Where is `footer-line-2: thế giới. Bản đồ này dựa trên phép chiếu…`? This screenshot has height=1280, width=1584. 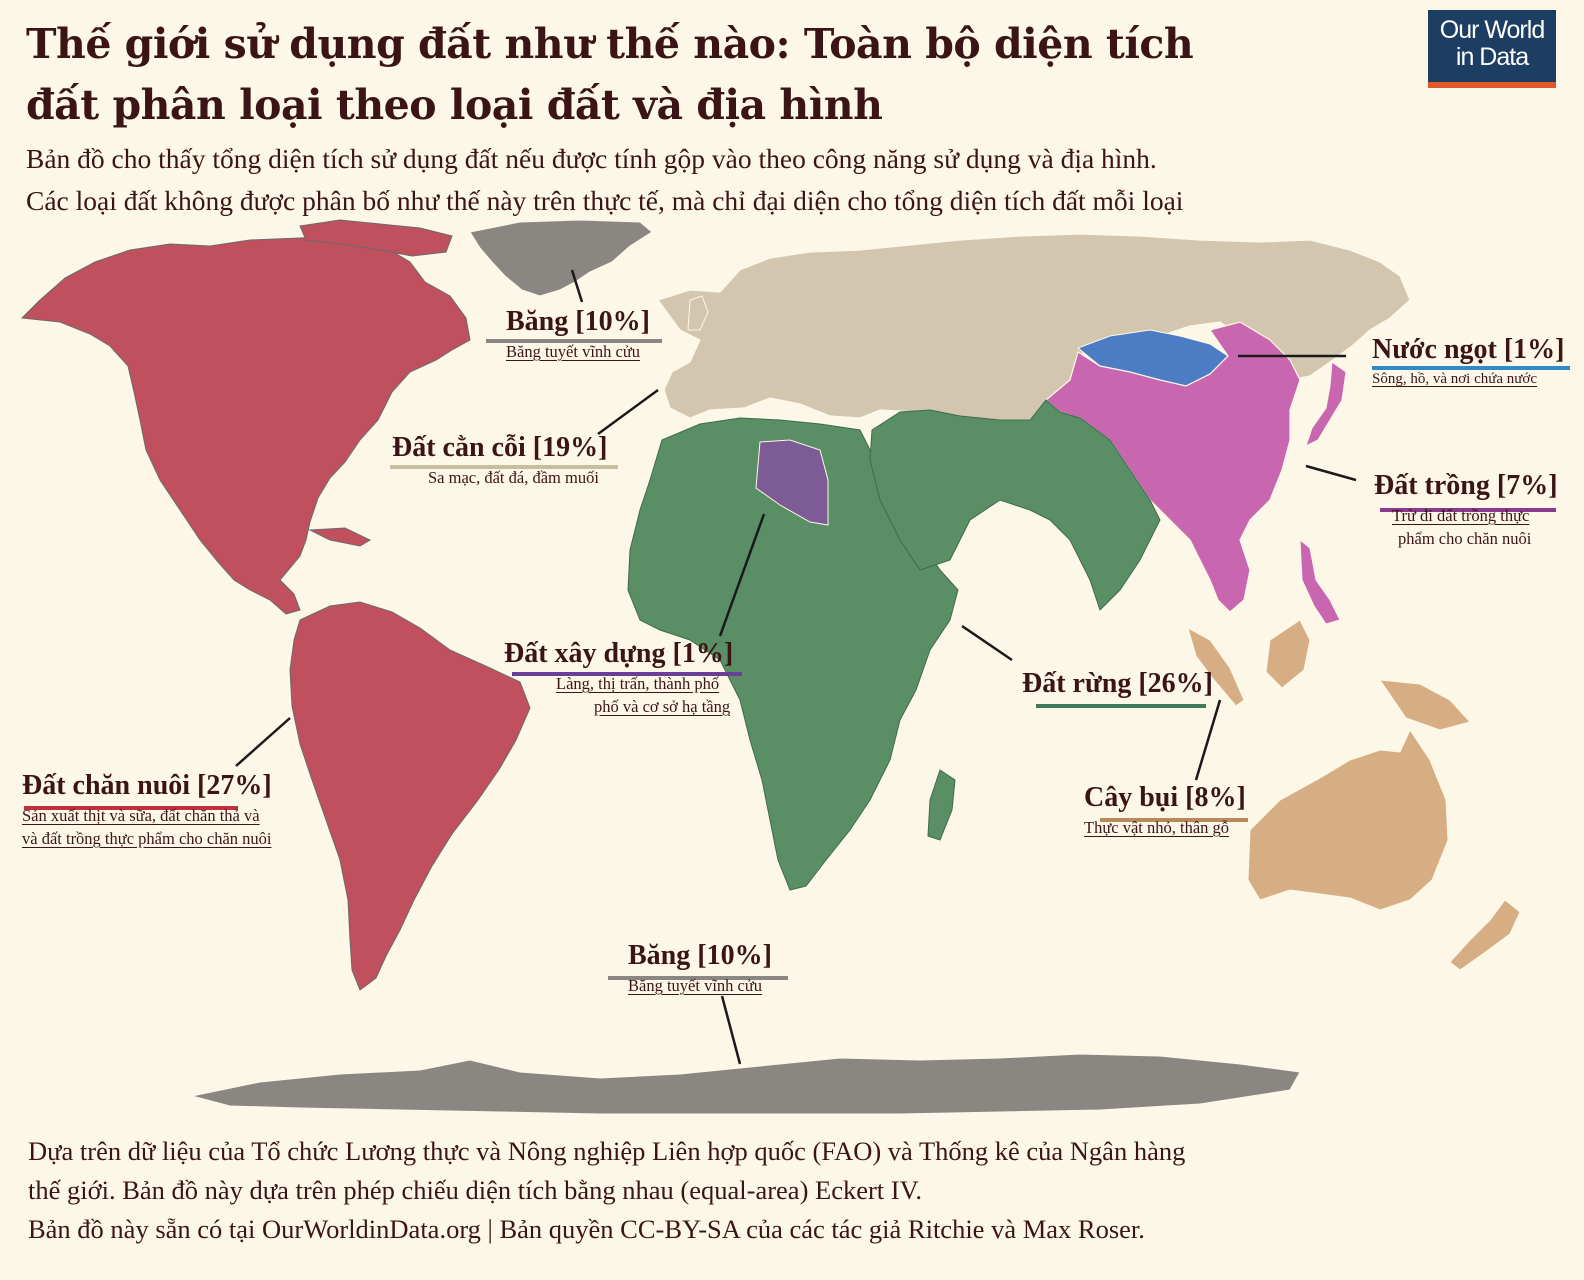 footer-line-2: thế giới. Bản đồ này dựa trên phép chiếu… is located at coordinates (475, 1190).